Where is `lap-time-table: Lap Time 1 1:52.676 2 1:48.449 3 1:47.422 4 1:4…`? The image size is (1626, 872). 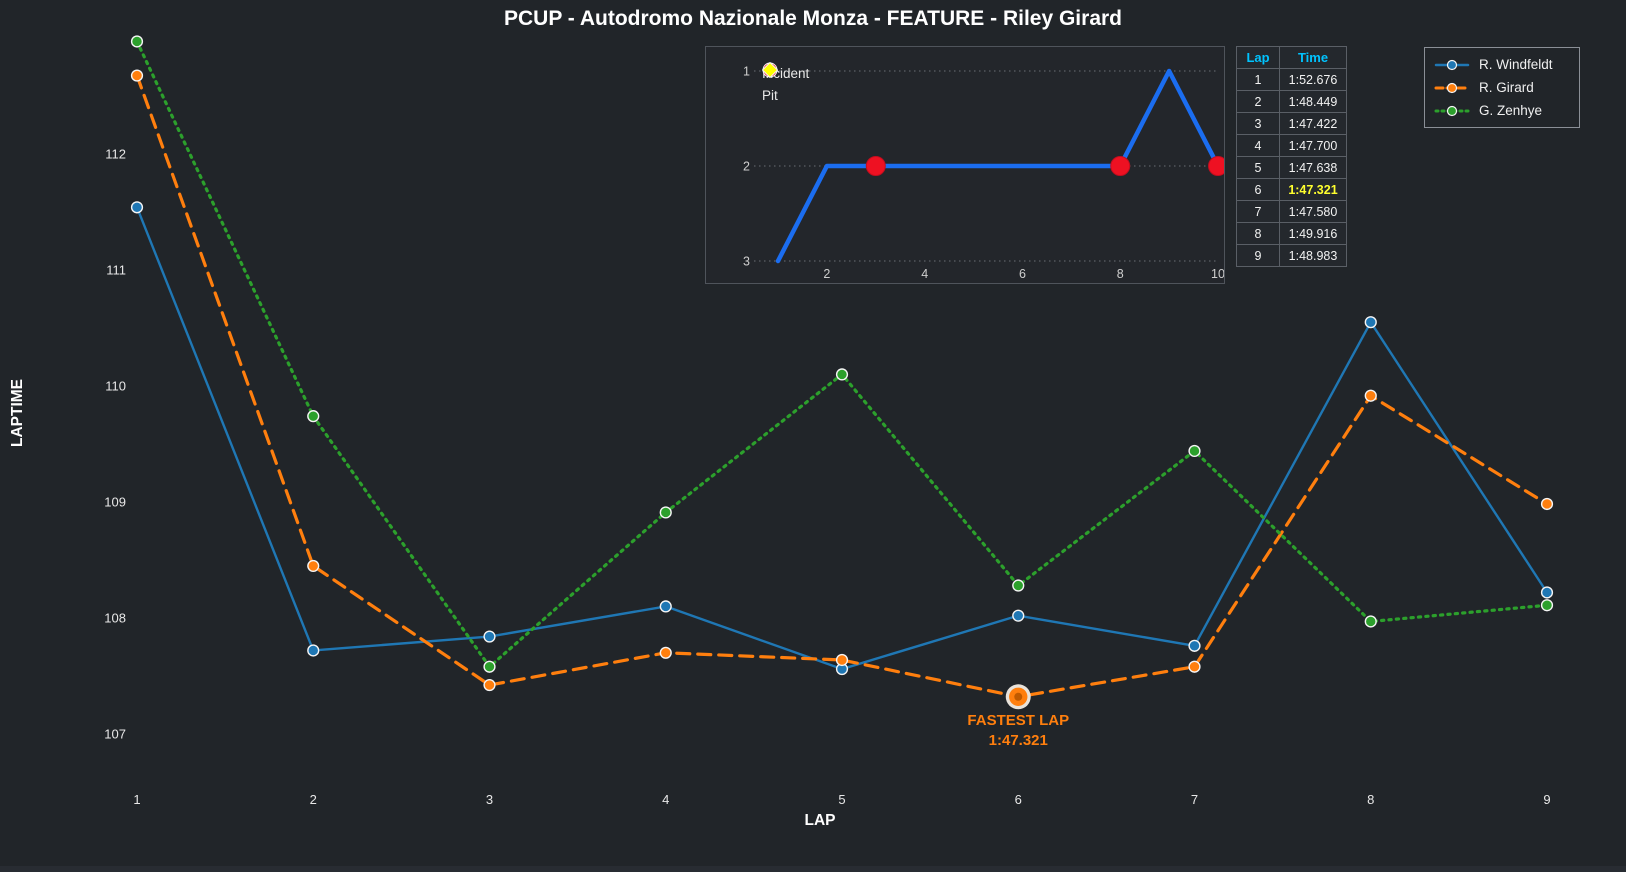 lap-time-table: Lap Time 1 1:52.676 2 1:48.449 3 1:47.422 4 1:4… is located at coordinates (1291, 156).